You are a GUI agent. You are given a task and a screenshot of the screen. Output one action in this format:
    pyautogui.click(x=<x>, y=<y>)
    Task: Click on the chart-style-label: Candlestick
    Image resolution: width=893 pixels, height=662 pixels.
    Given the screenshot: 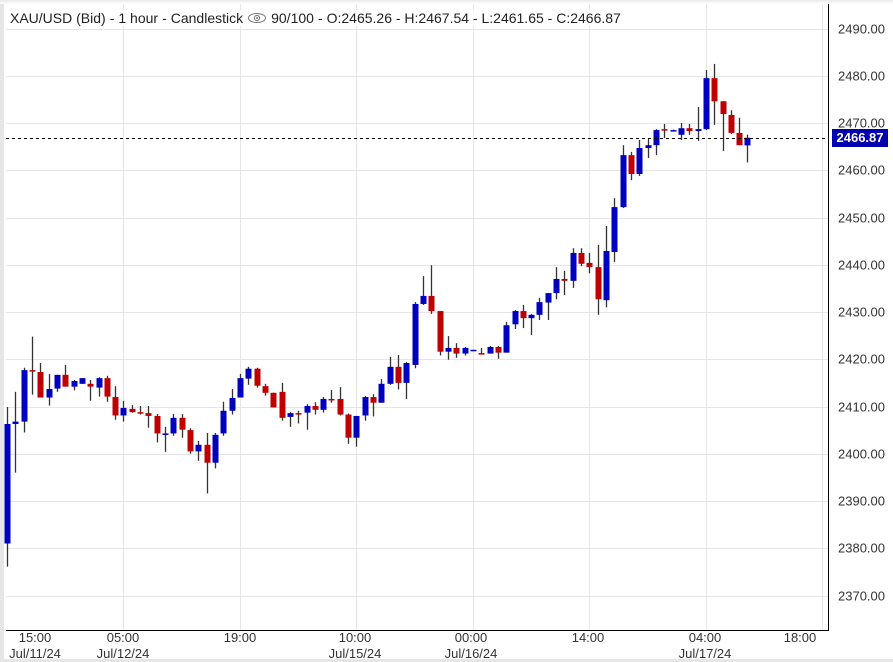 What is the action you would take?
    pyautogui.click(x=207, y=18)
    